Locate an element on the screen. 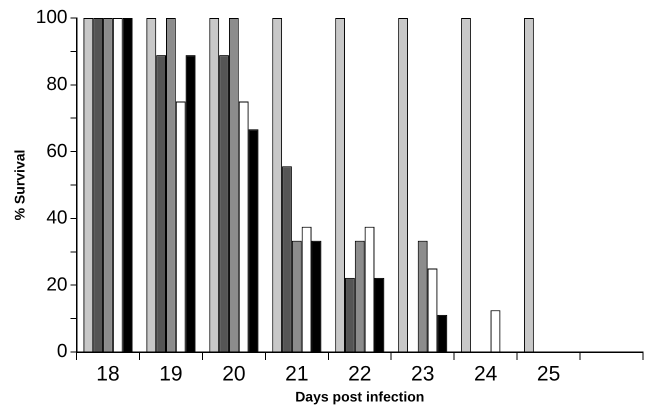 The height and width of the screenshot is (410, 647). y-axis-title: % Survival is located at coordinates (19, 185).